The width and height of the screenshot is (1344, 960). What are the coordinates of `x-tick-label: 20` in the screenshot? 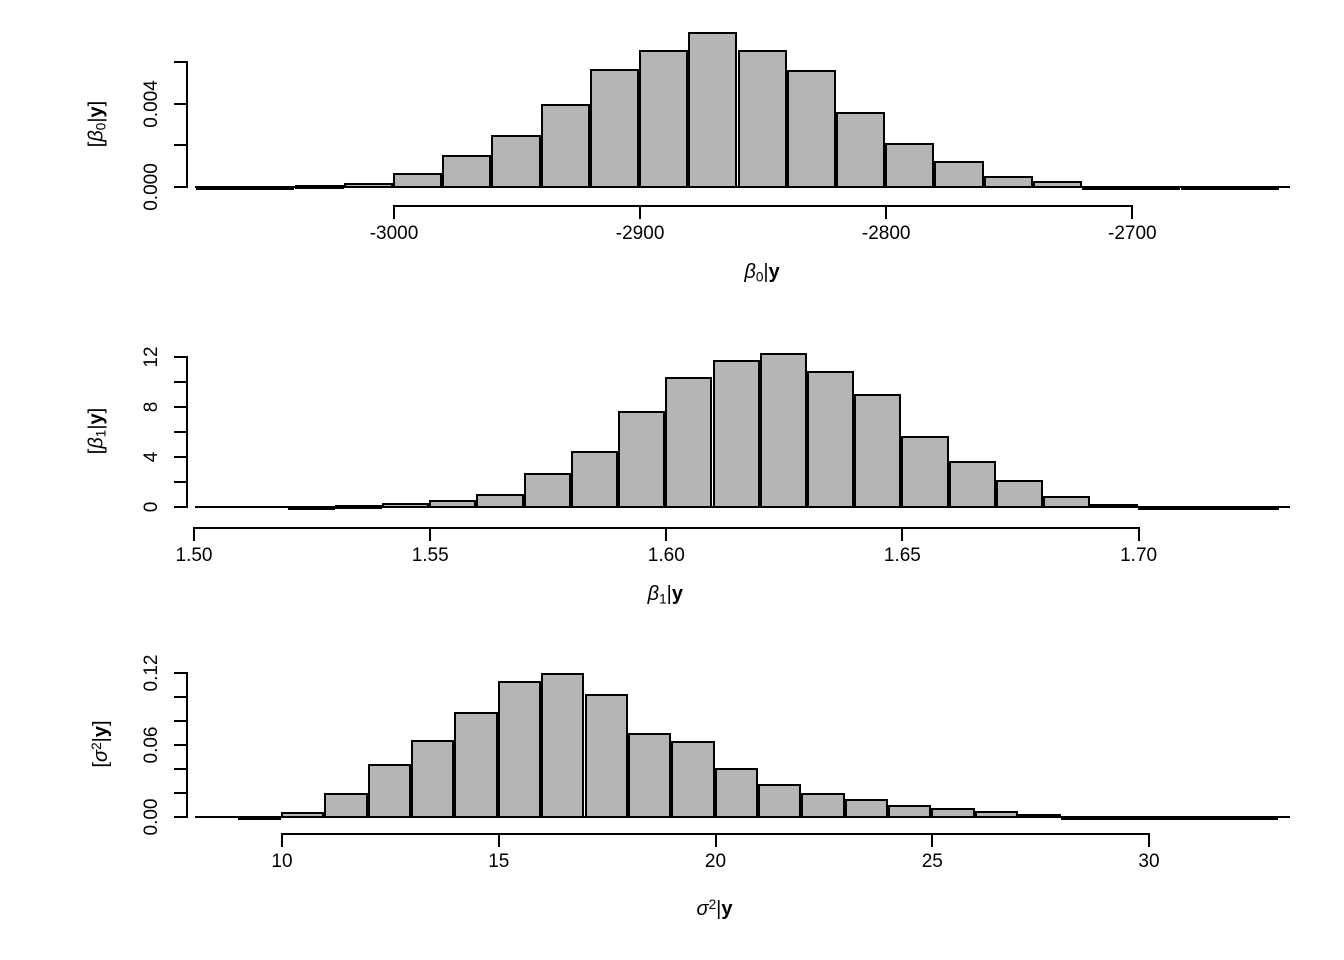 It's located at (715, 861).